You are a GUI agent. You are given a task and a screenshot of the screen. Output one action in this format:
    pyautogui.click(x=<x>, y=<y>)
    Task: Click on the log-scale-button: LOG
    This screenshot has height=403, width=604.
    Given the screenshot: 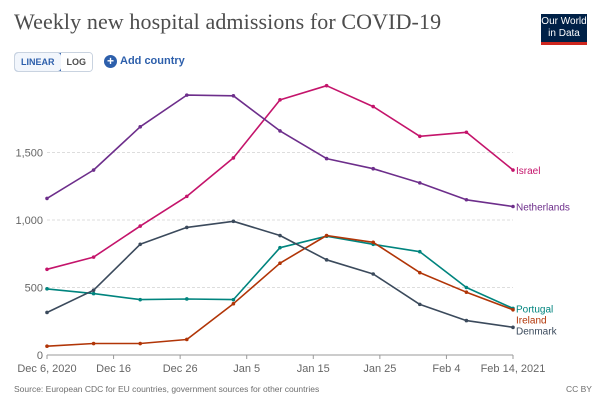 What is the action you would take?
    pyautogui.click(x=76, y=62)
    